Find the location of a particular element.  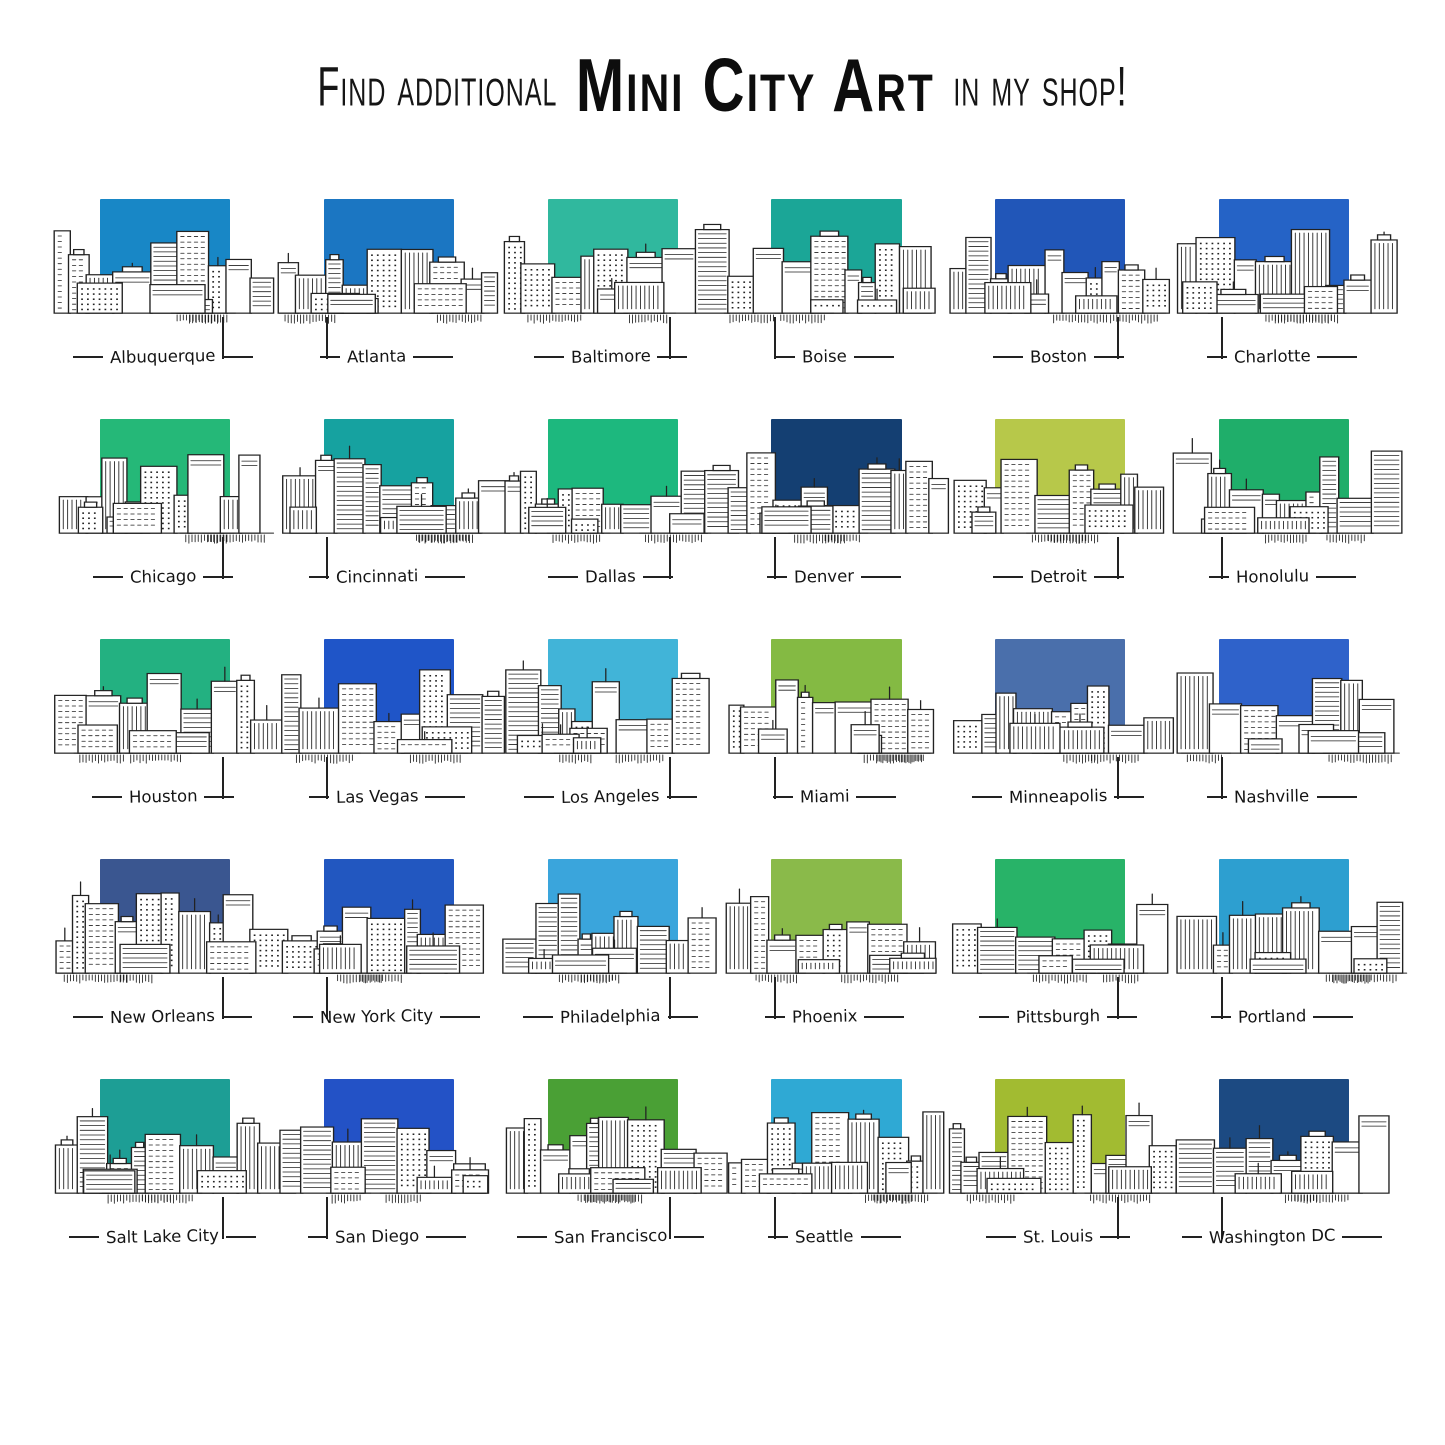

city-name: St. Louis is located at coordinates (1058, 1236).